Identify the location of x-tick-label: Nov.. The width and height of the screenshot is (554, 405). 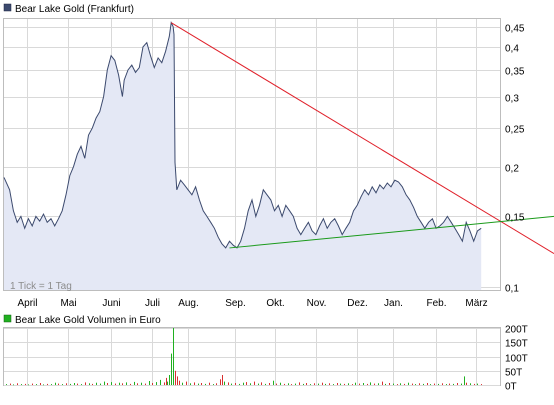
(317, 303).